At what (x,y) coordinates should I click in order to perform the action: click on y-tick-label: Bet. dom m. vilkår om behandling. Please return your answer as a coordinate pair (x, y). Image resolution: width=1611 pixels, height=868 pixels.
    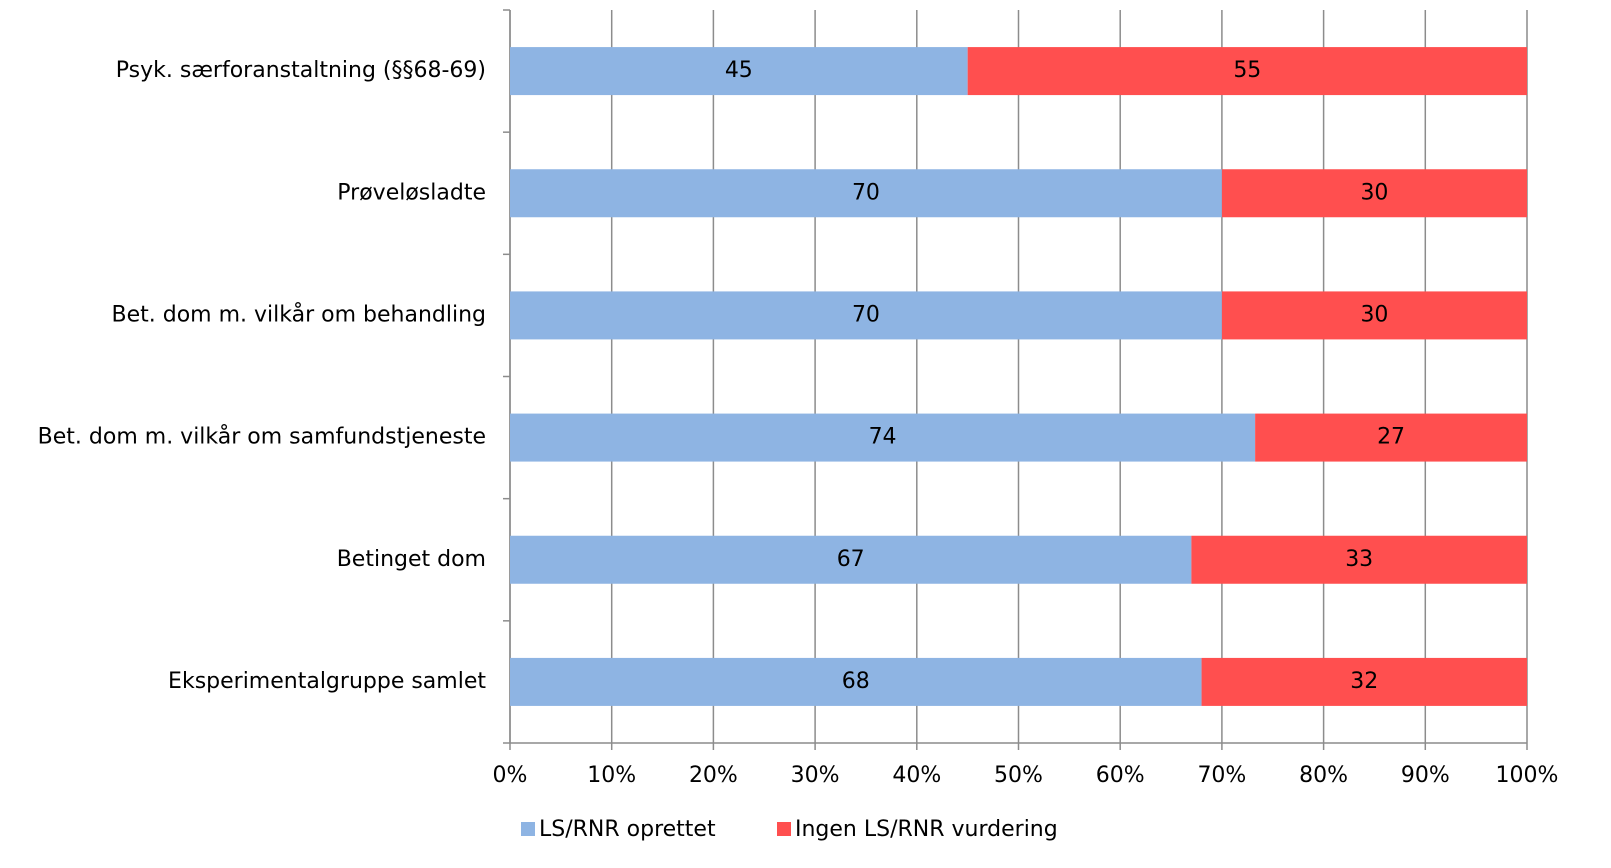
    Looking at the image, I should click on (299, 314).